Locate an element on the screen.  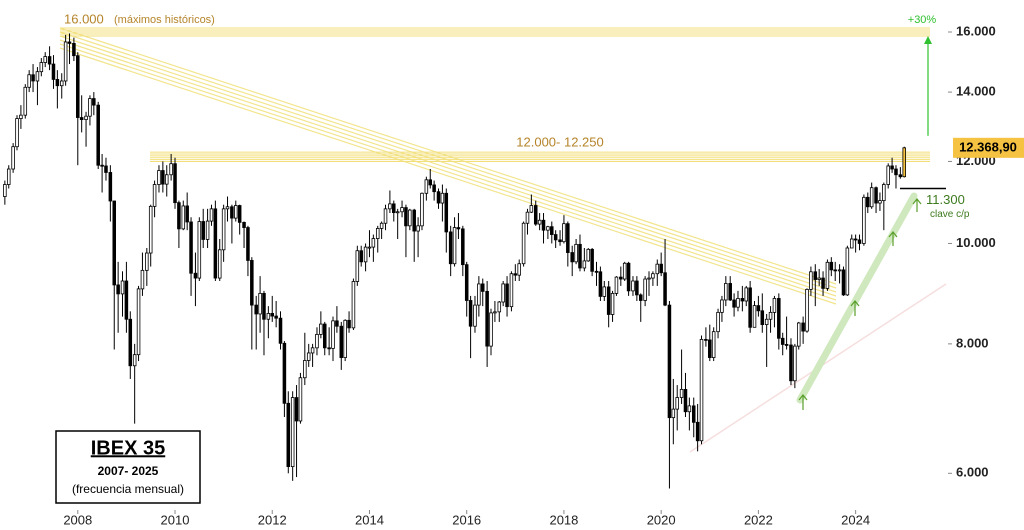
y-tick-label: 14.000 is located at coordinates (976, 91).